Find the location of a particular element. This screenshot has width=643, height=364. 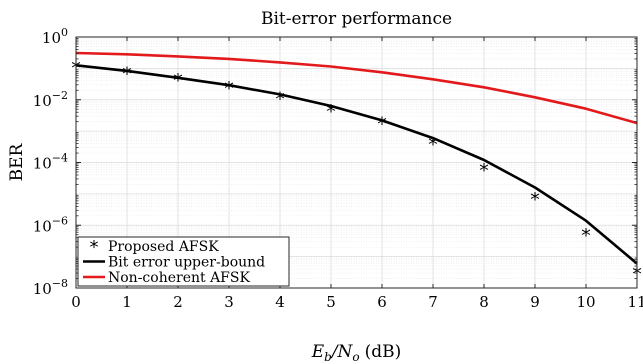

x-axis-label: Eb/No (dB) is located at coordinates (356, 353).